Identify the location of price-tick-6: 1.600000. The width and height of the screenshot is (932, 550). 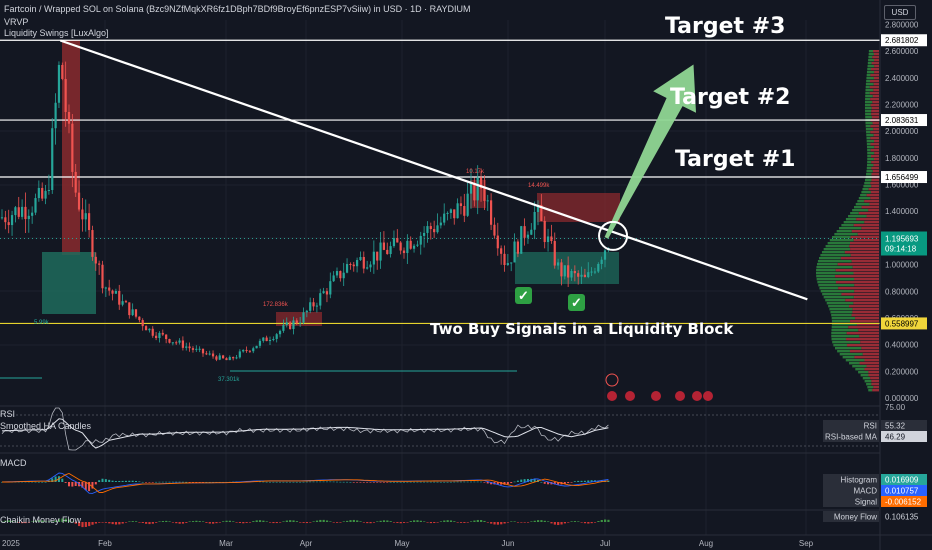
(902, 185).